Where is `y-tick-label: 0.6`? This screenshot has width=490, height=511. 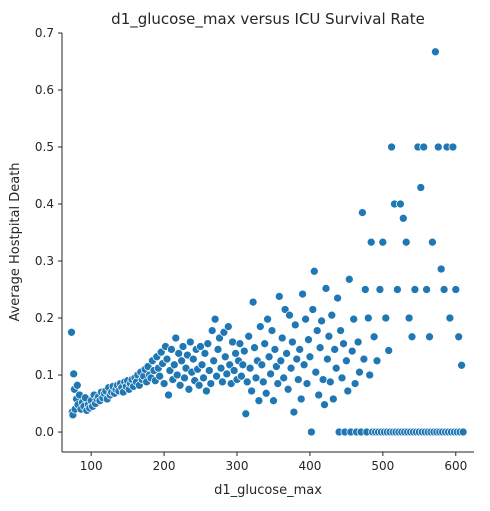 y-tick-label: 0.6 is located at coordinates (44, 90).